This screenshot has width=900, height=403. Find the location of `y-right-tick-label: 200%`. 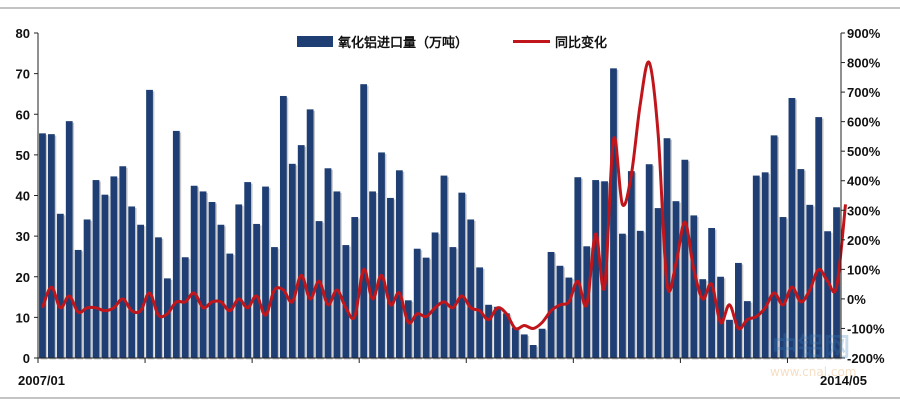

y-right-tick-label: 200% is located at coordinates (864, 240).